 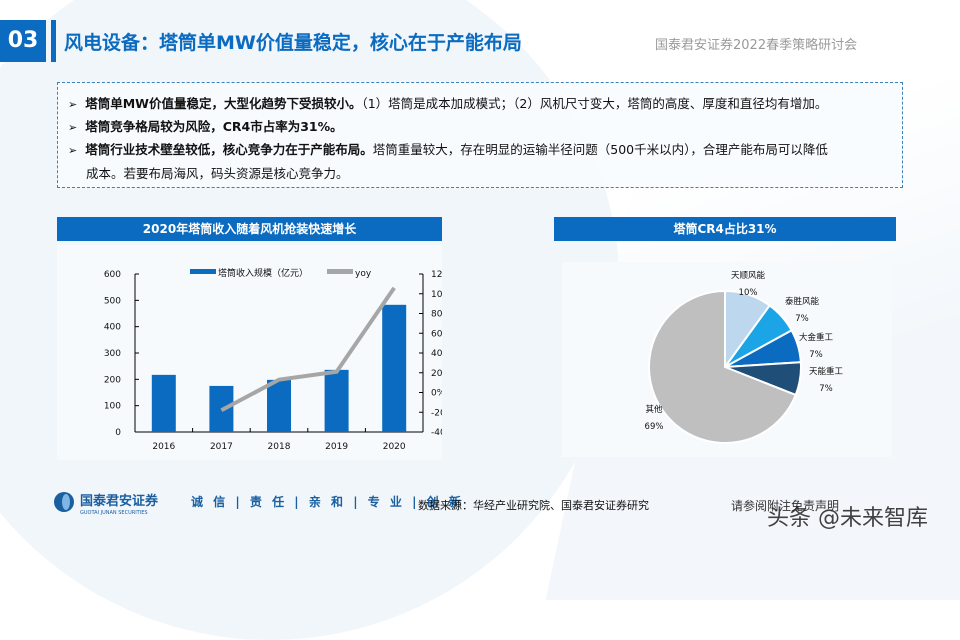 I want to click on right-axis-tick: 0%, so click(x=436, y=394).